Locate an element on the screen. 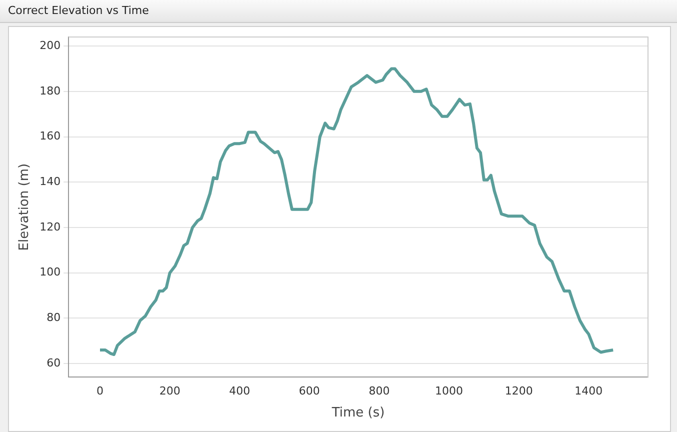 The height and width of the screenshot is (432, 677). y-tick-label: 60 is located at coordinates (53, 363).